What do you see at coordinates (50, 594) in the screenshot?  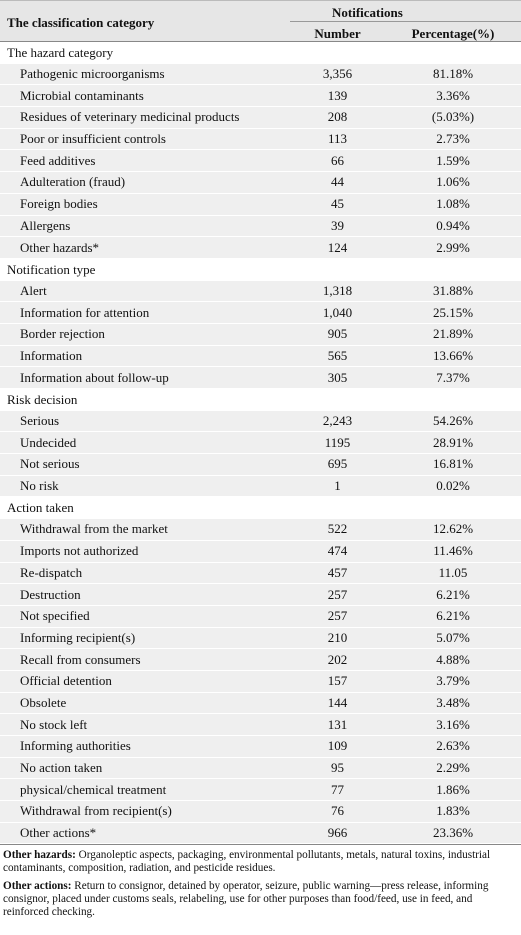 I see `table-cell: Destruction` at bounding box center [50, 594].